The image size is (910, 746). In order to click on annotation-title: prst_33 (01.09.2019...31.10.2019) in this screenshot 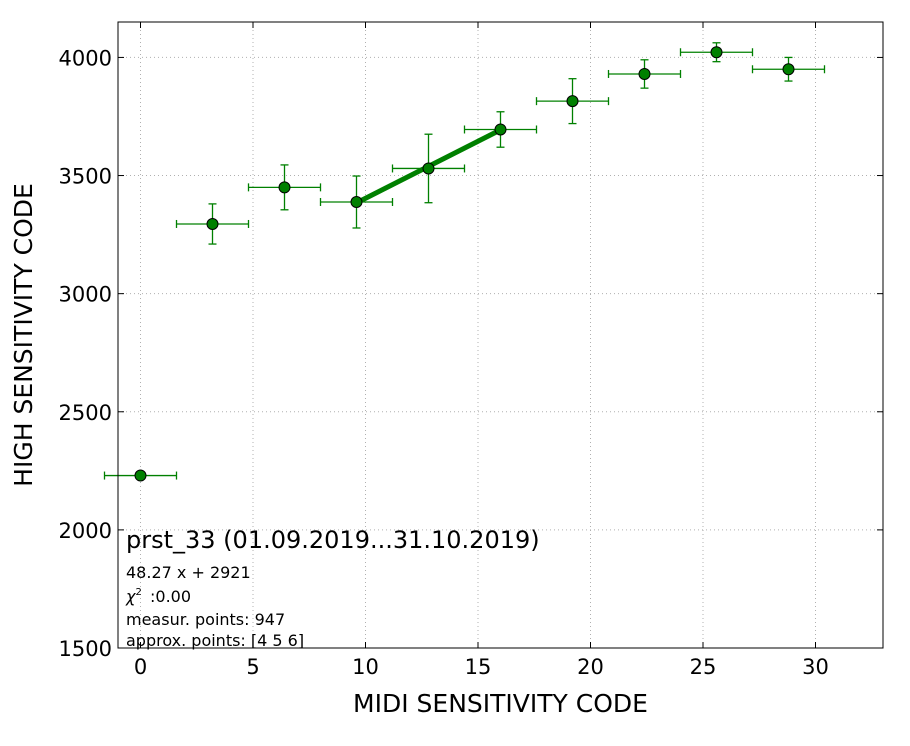, I will do `click(333, 540)`.